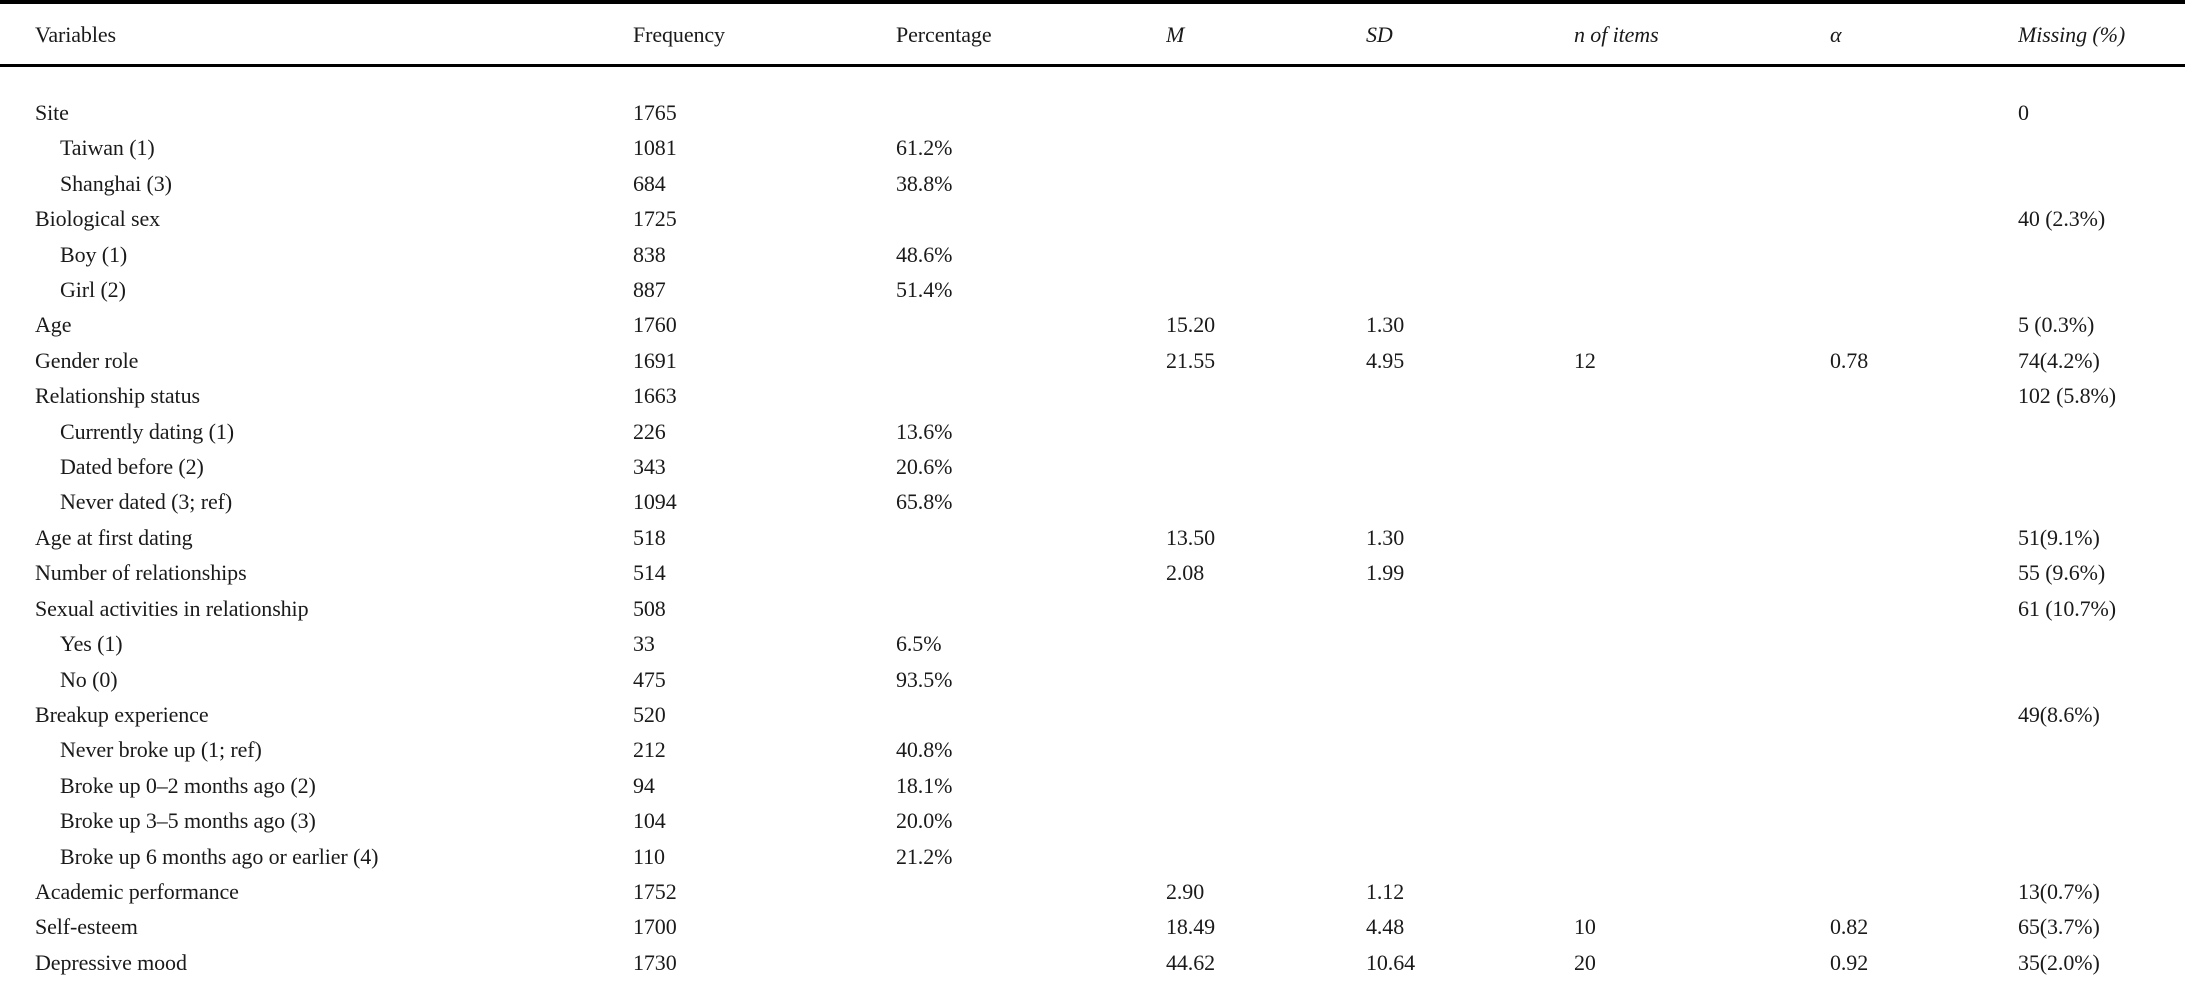  I want to click on frequency-cell: 1752, so click(655, 891).